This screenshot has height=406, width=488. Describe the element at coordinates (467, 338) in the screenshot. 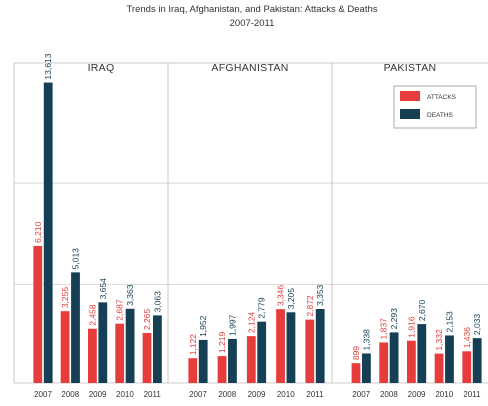

I see `data-label-attacks: 1,436` at that location.